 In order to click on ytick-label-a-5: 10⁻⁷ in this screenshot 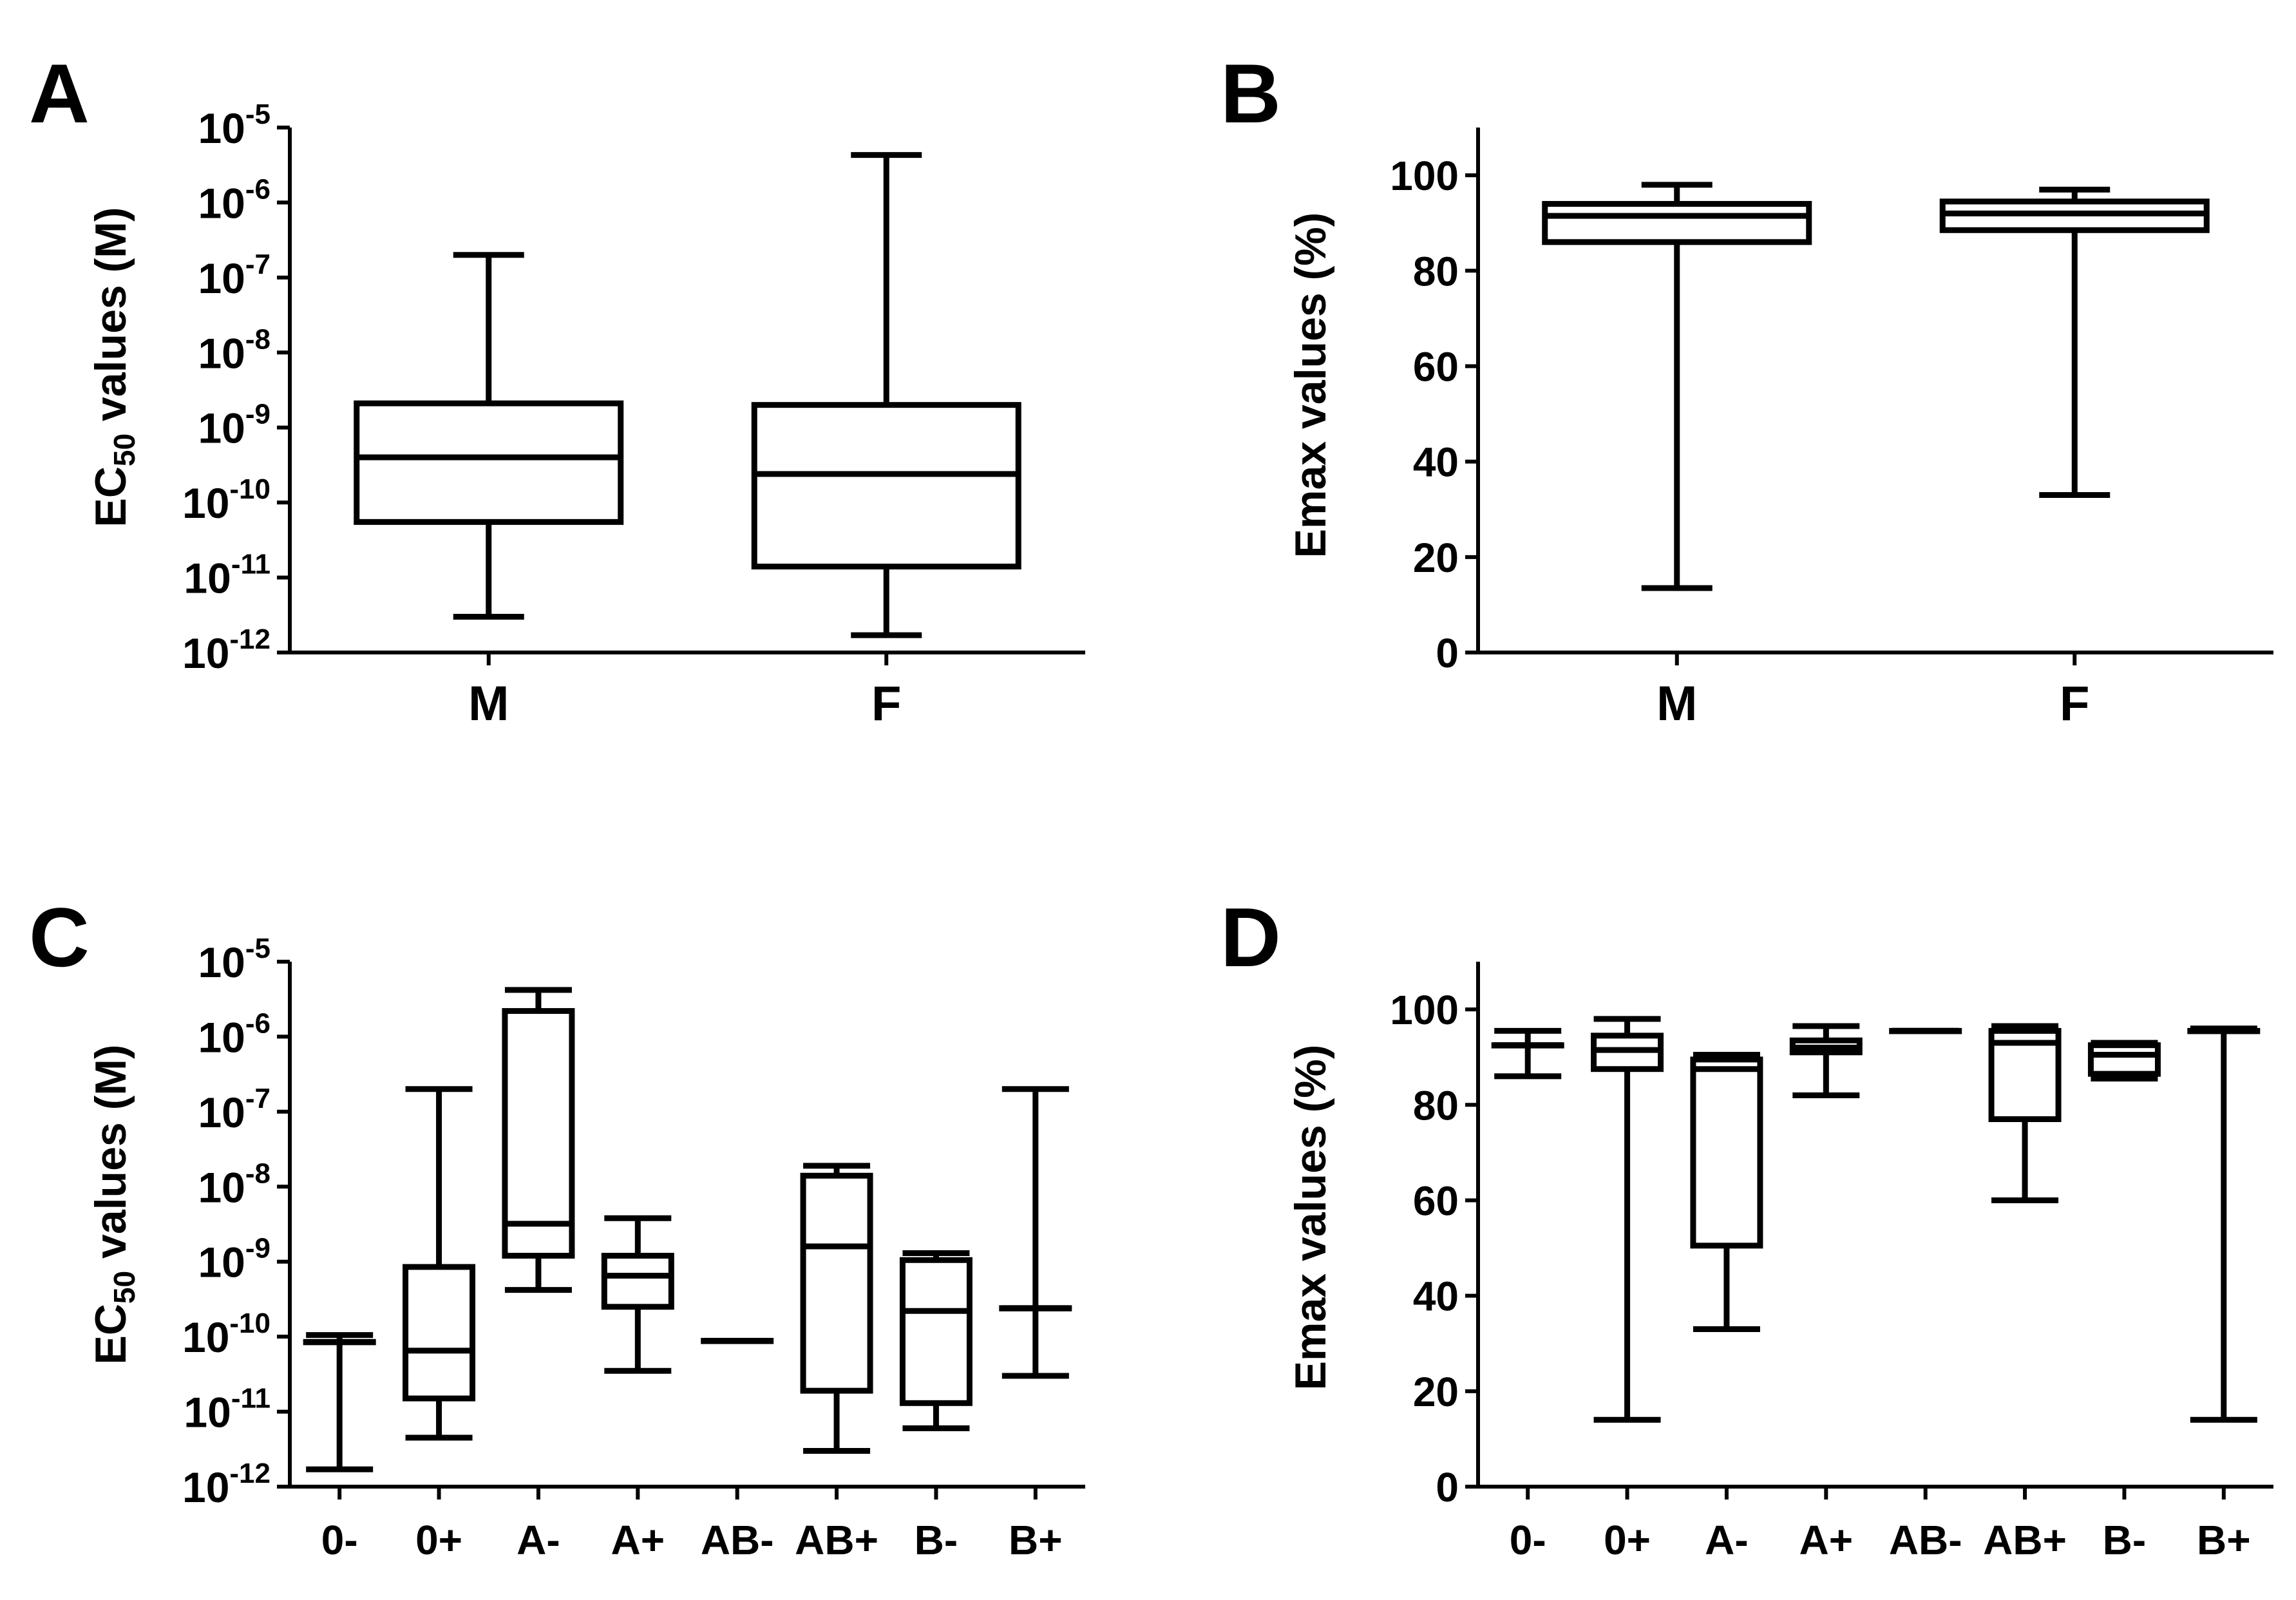, I will do `click(234, 275)`.